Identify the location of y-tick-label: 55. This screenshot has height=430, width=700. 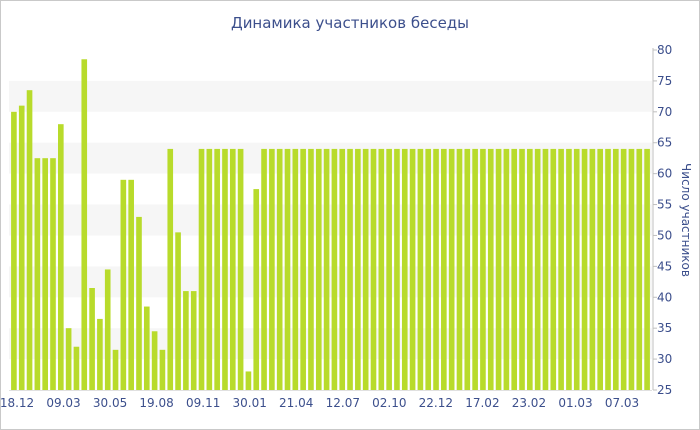
(664, 205).